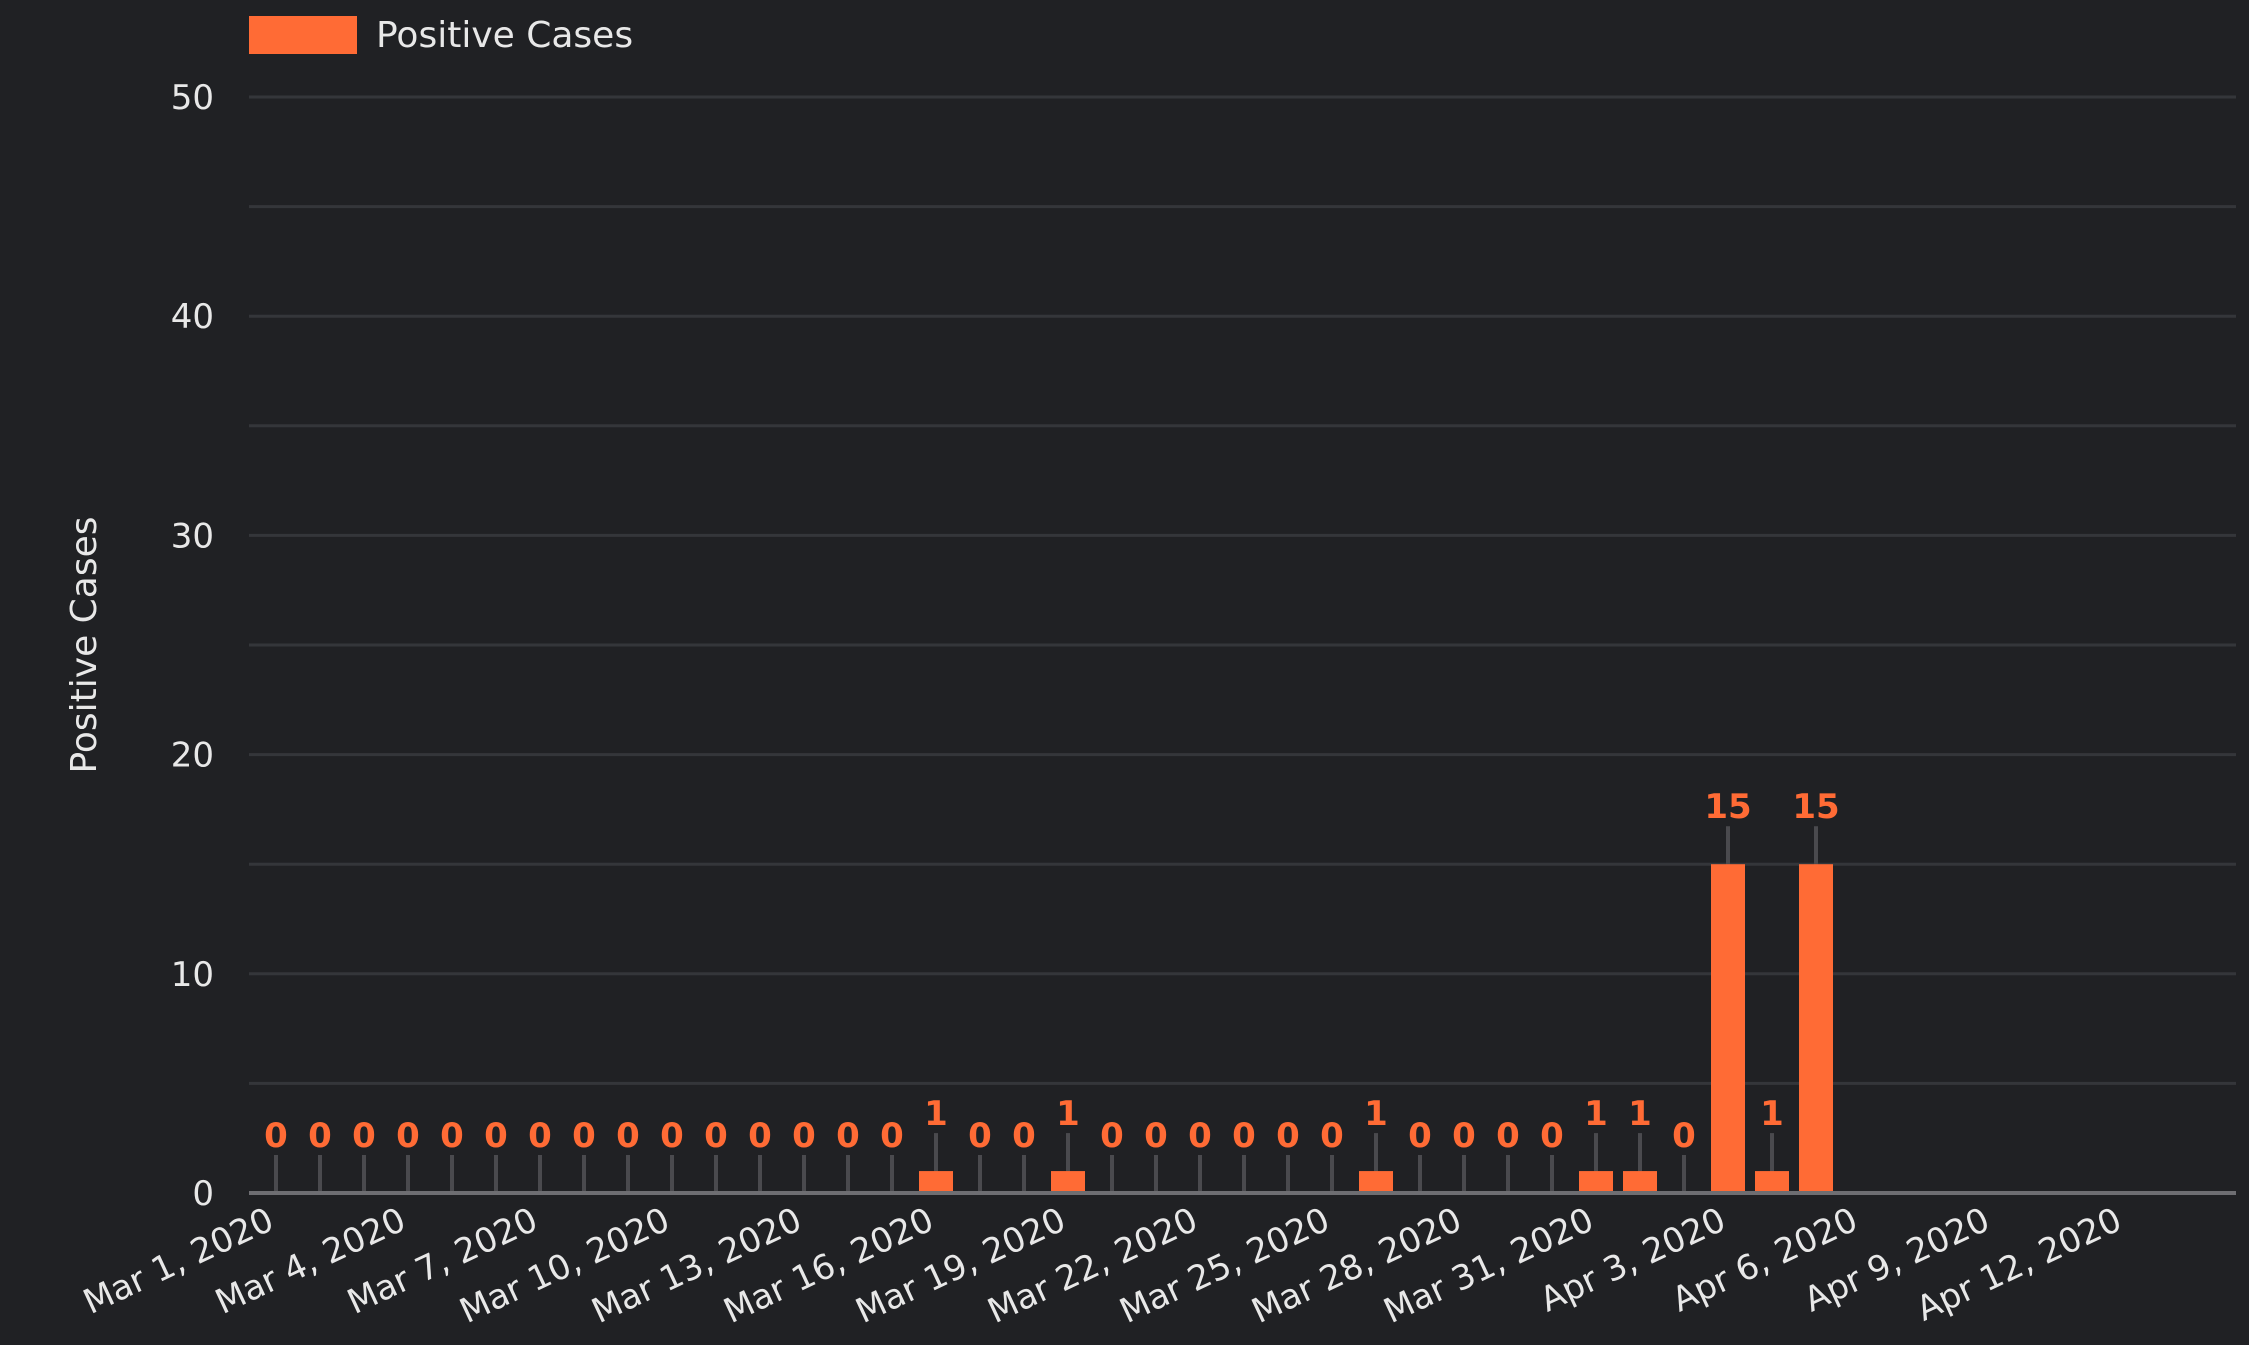 Image resolution: width=2249 pixels, height=1345 pixels. What do you see at coordinates (192, 98) in the screenshot?
I see `y-tick-label: 50` at bounding box center [192, 98].